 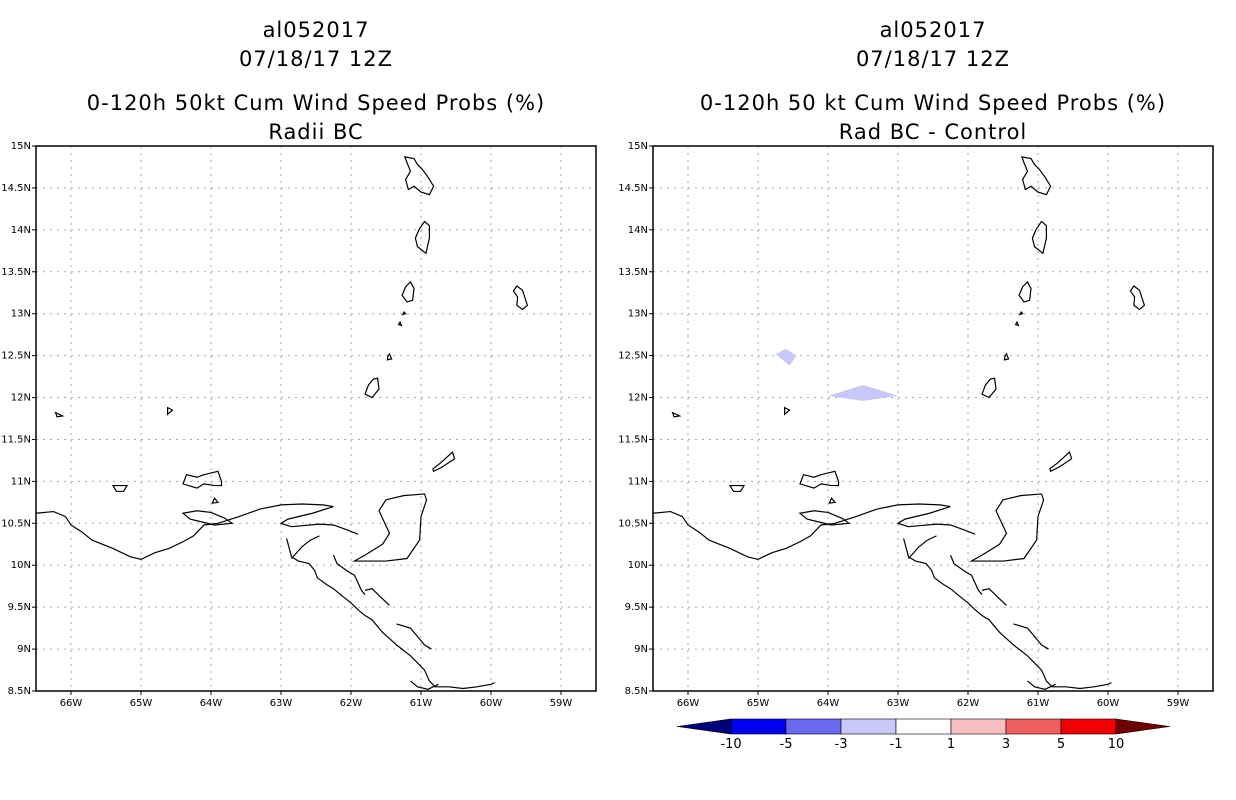 What do you see at coordinates (408, 291) in the screenshot?
I see `left-island-saint-vincent` at bounding box center [408, 291].